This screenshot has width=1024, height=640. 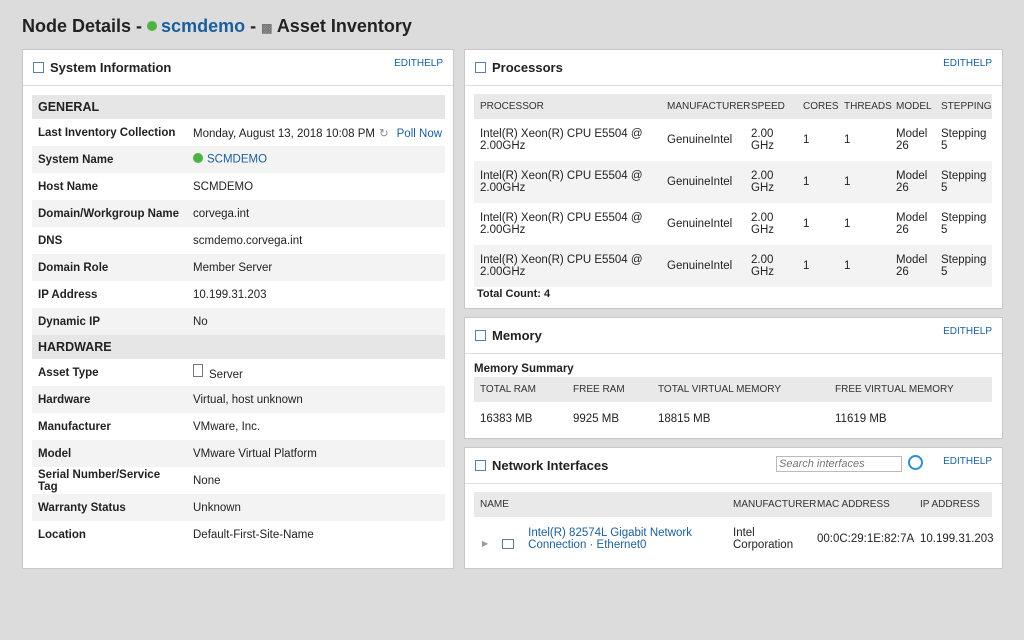 What do you see at coordinates (316, 267) in the screenshot?
I see `info-value: Member Server` at bounding box center [316, 267].